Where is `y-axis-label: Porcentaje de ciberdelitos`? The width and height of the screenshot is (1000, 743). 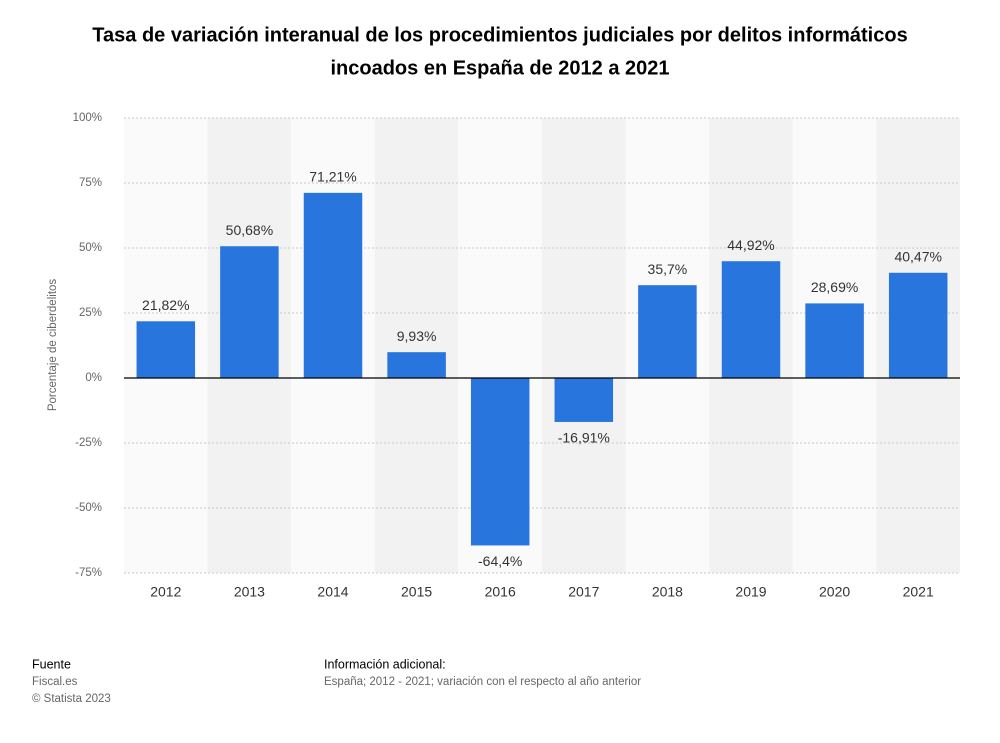
y-axis-label: Porcentaje de ciberdelitos is located at coordinates (53, 345).